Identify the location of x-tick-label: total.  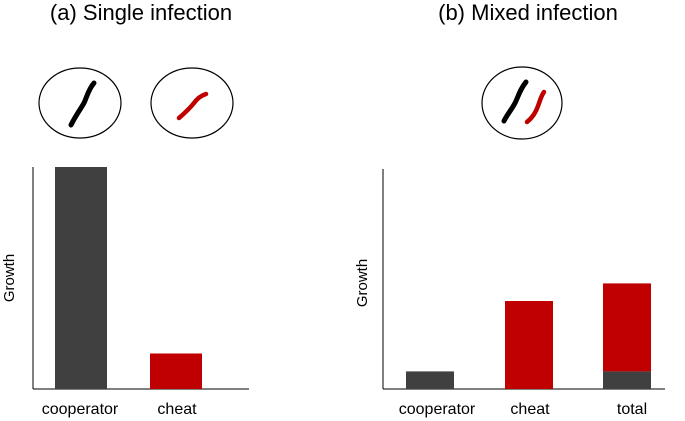
(632, 409).